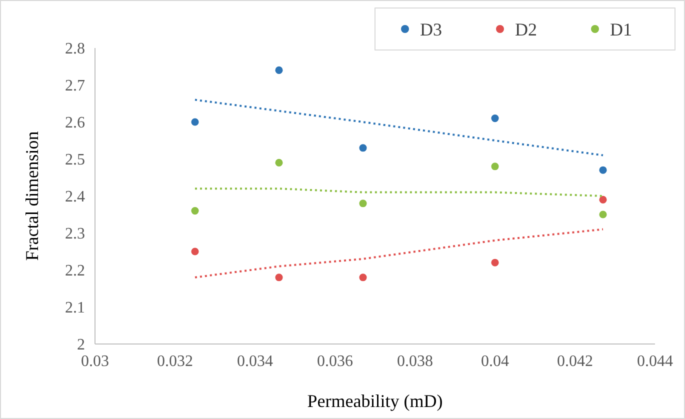 The image size is (685, 419). Describe the element at coordinates (495, 361) in the screenshot. I see `x-tick-label: 0.04` at that location.